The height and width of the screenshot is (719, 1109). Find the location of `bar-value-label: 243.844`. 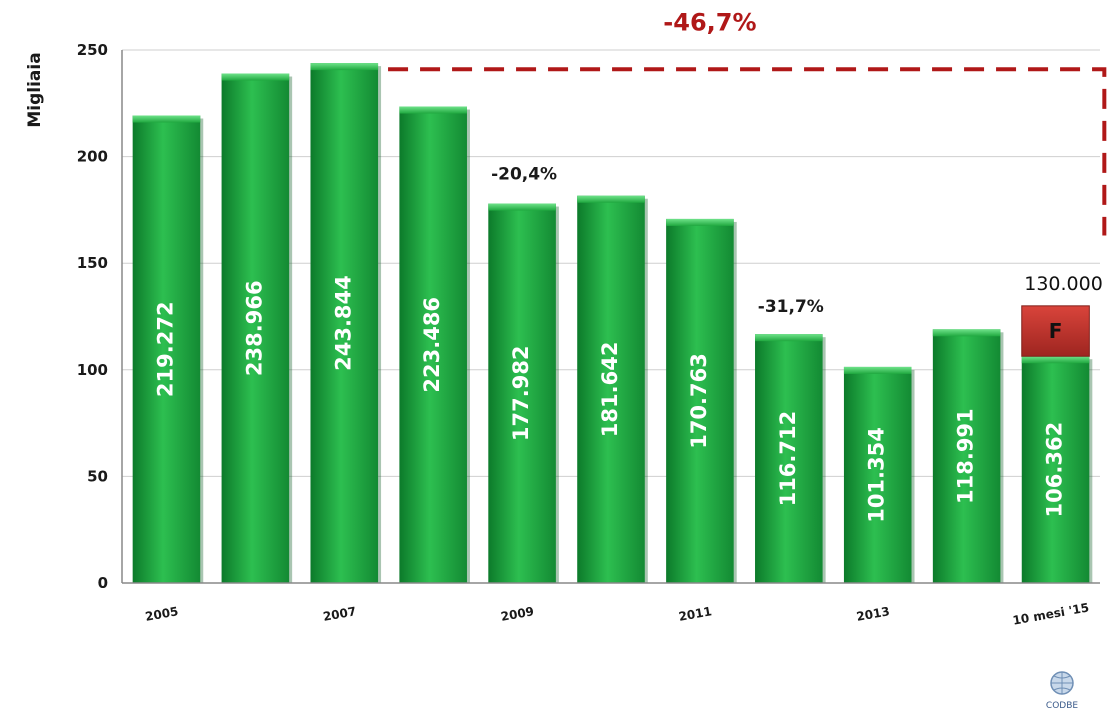

bar-value-label: 243.844 is located at coordinates (343, 323).